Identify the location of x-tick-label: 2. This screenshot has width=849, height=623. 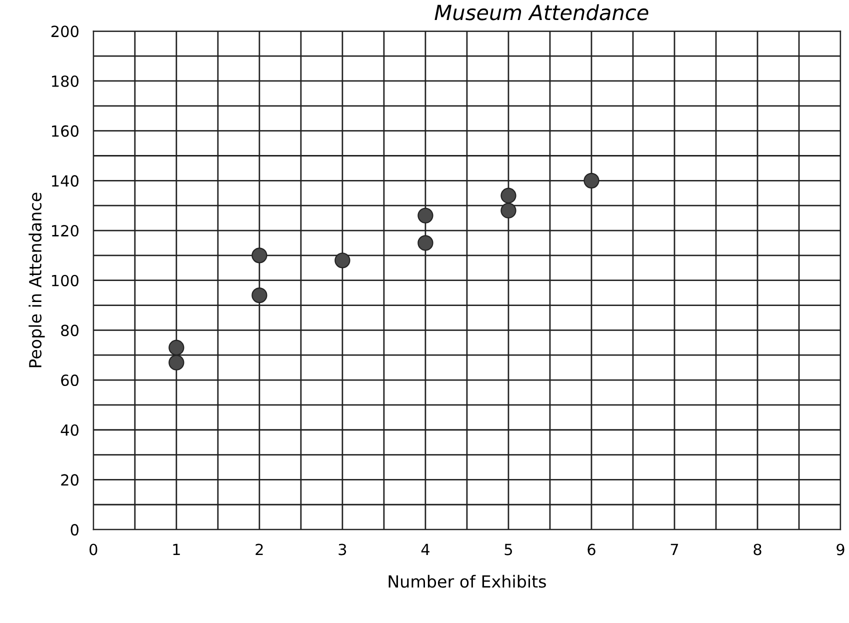
(259, 550).